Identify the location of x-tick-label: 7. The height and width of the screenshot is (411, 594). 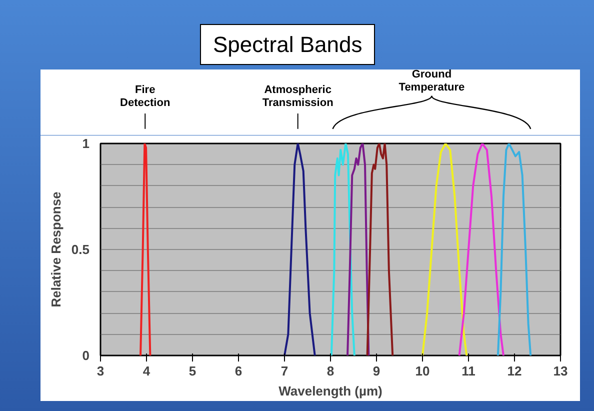
(284, 371).